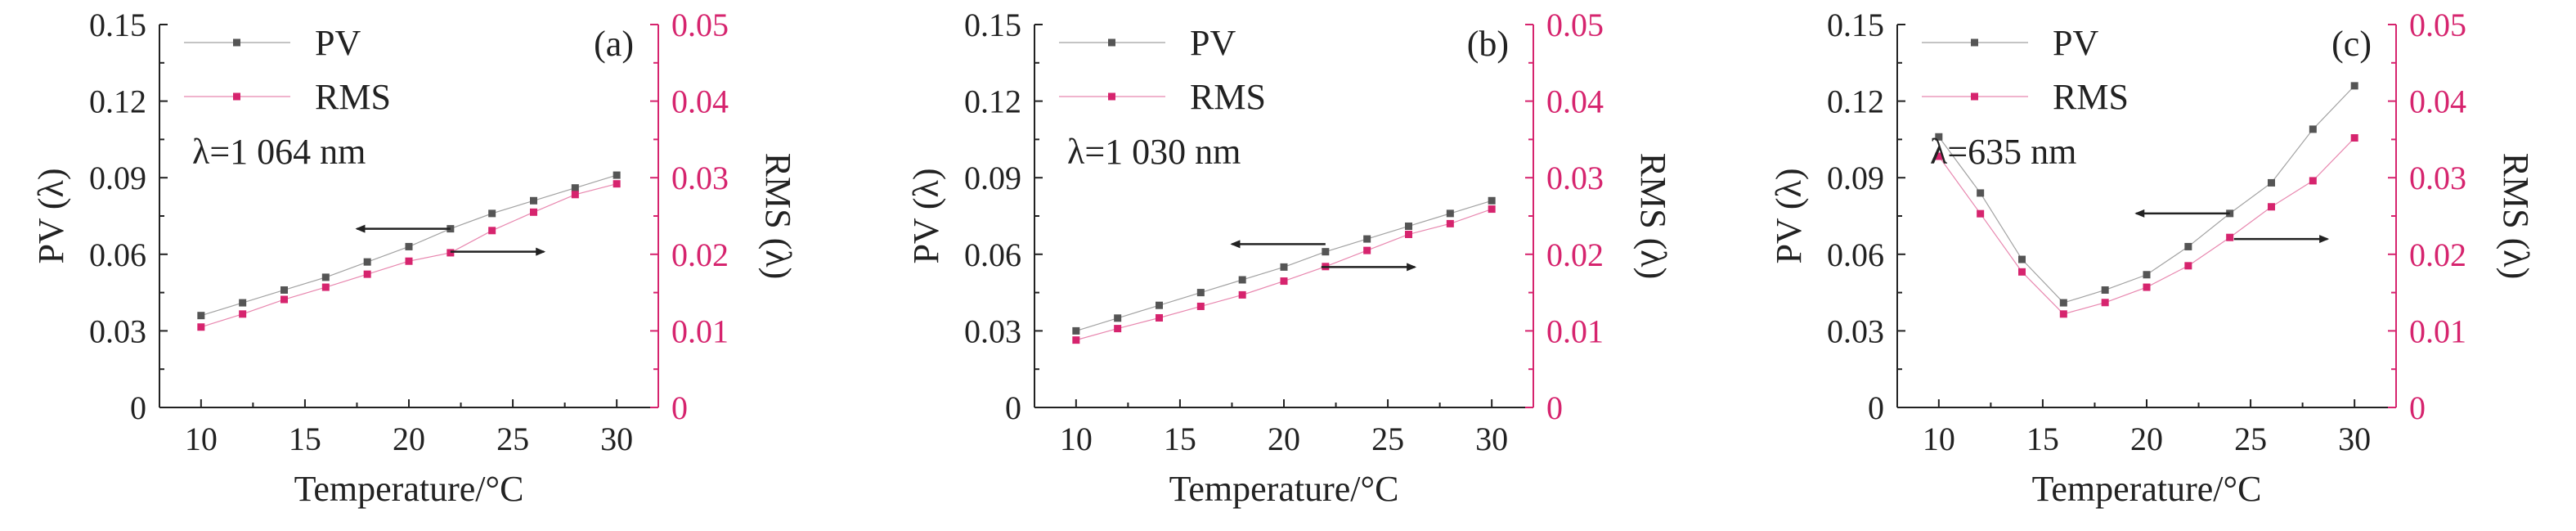 This screenshot has width=2576, height=531. Describe the element at coordinates (138, 408) in the screenshot. I see `y-tick-label: 0` at that location.